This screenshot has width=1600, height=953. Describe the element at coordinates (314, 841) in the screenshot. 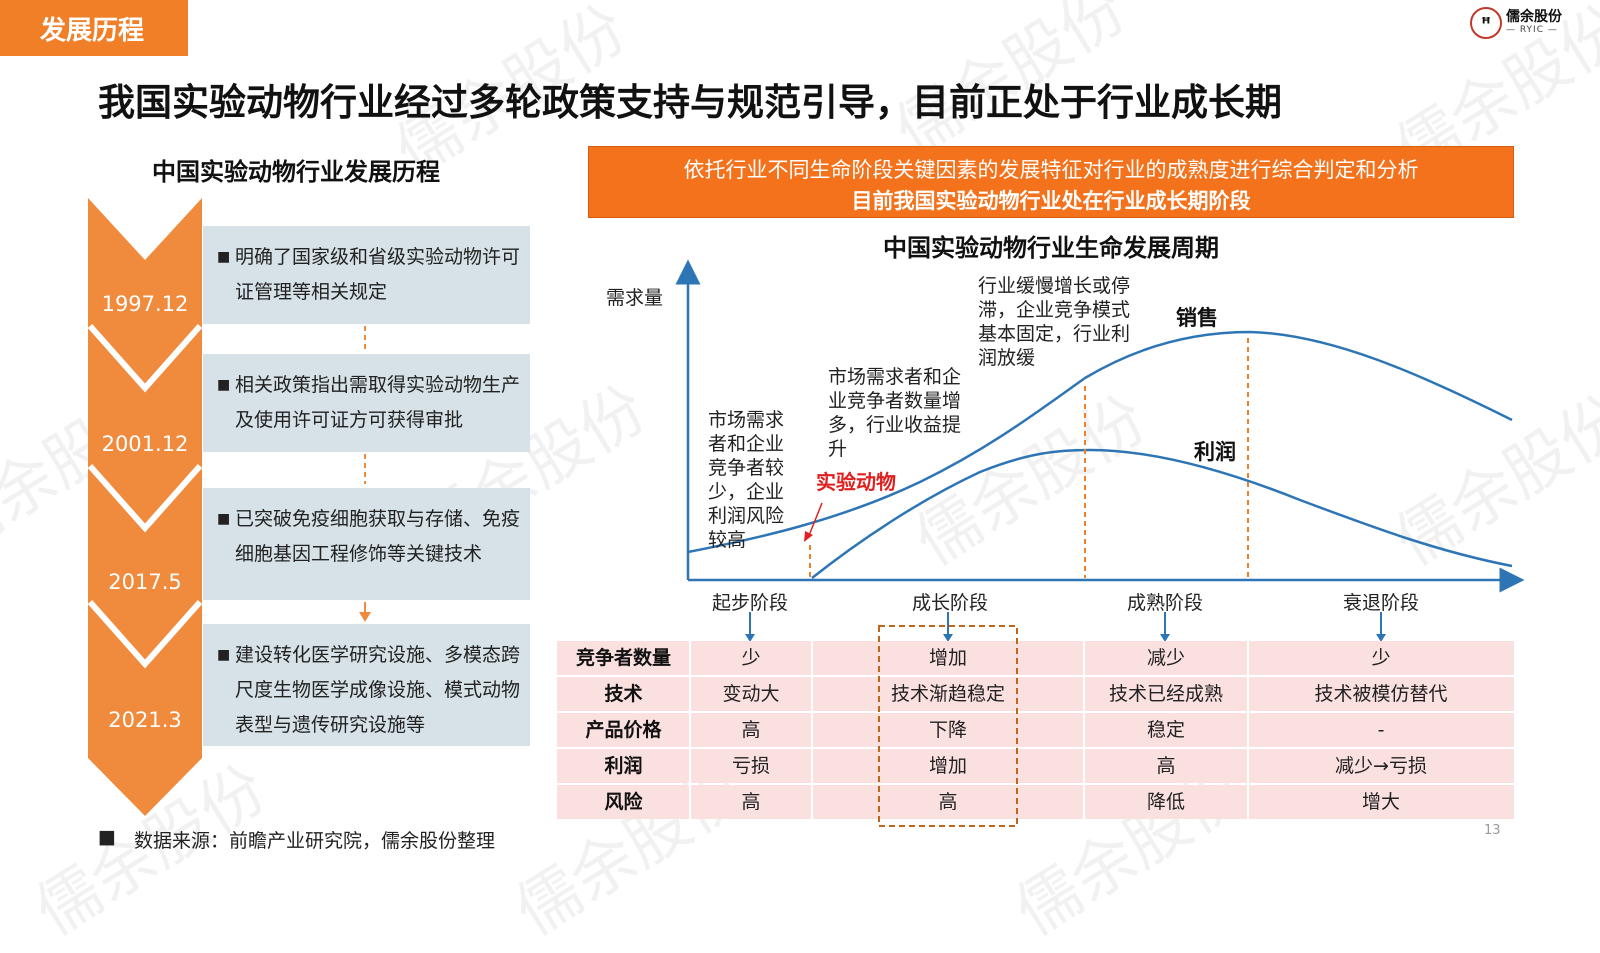

I see `source-text: 数据来源：前瞻产业研究院，儒余股份整理` at that location.